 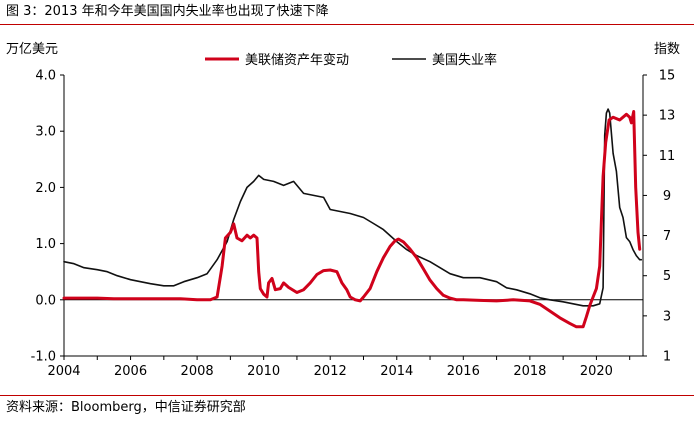 What do you see at coordinates (126, 407) in the screenshot?
I see `source-note: 资料来源：Bloomberg，中信证券研究部` at bounding box center [126, 407].